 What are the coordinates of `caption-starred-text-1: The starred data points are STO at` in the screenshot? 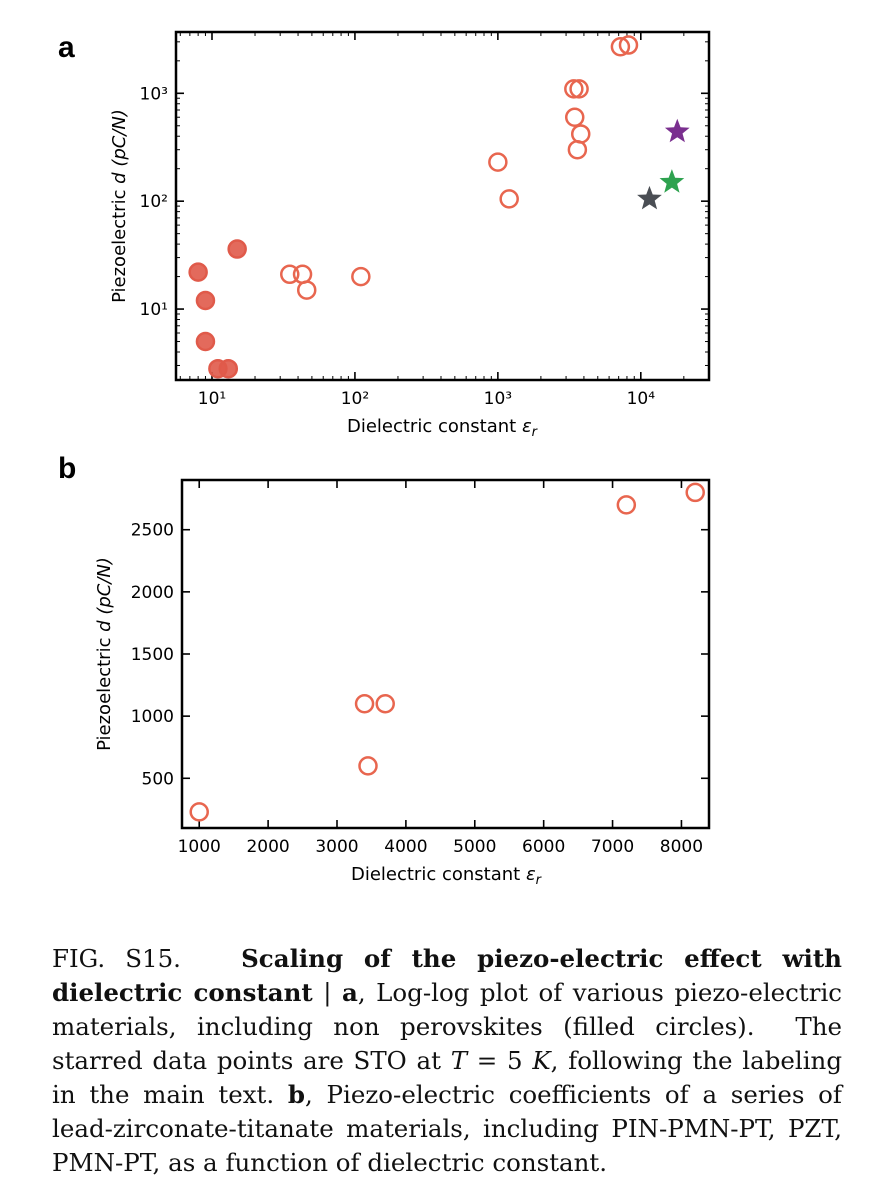 It's located at (447, 1043).